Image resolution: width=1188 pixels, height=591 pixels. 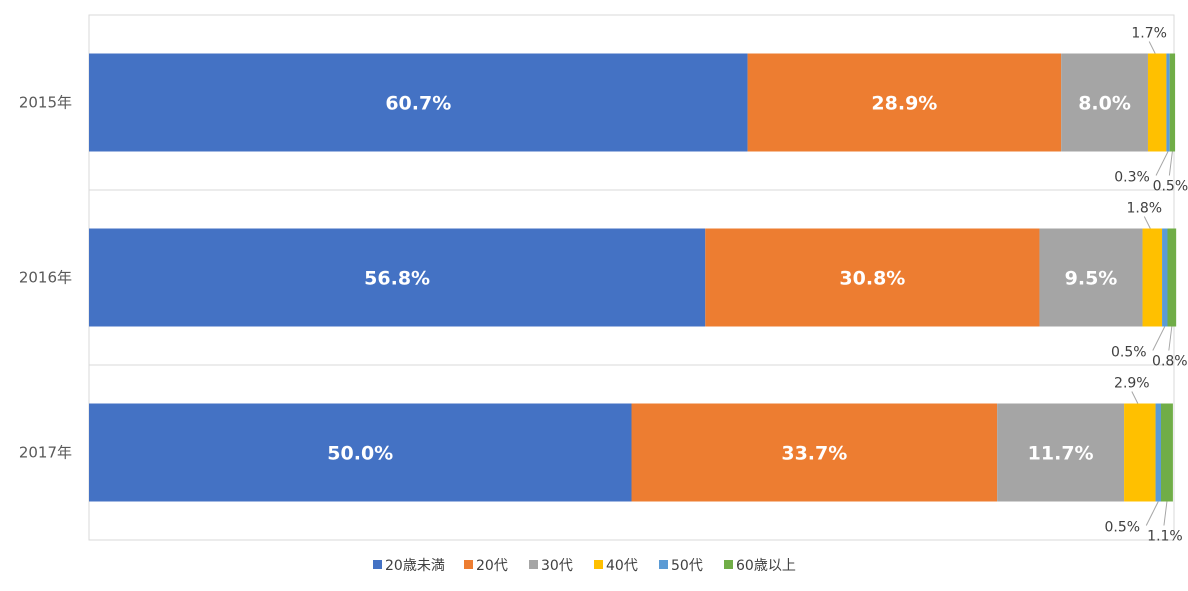 I want to click on data-label: 56.8%, so click(x=397, y=279).